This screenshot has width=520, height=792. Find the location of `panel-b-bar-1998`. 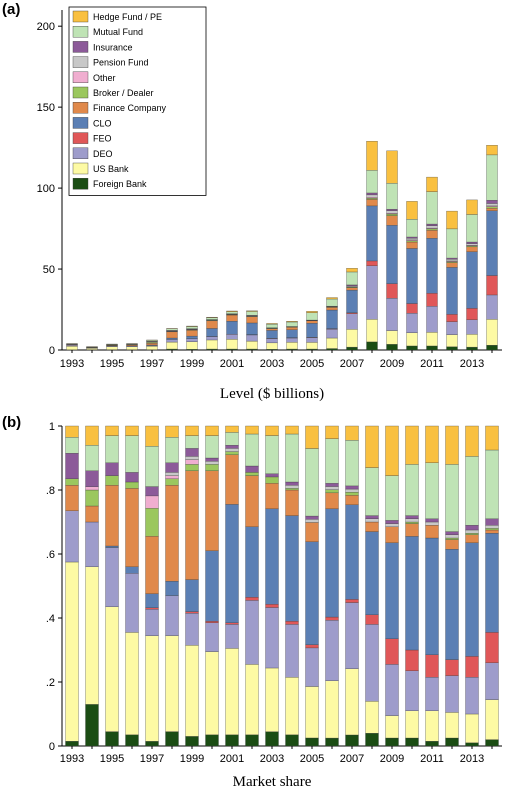

panel-b-bar-1998 is located at coordinates (172, 586).